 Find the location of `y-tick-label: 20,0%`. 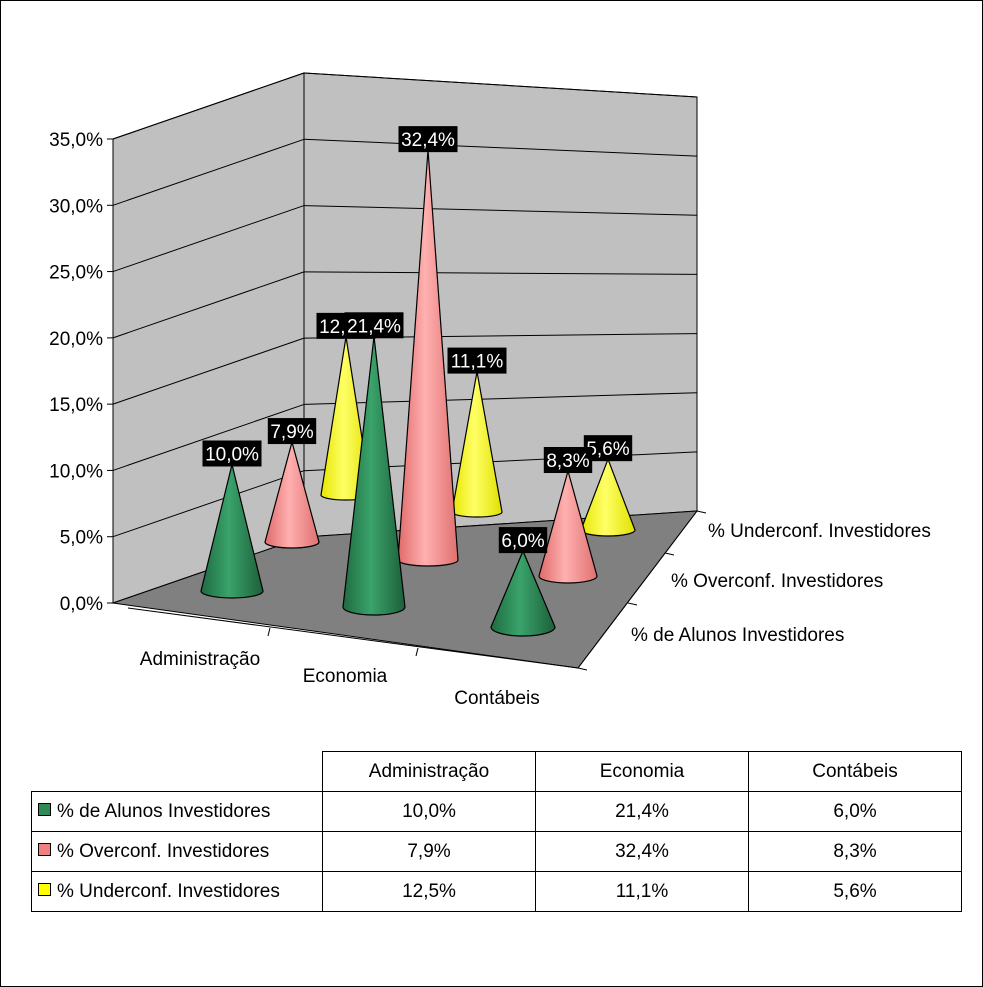

y-tick-label: 20,0% is located at coordinates (76, 339).